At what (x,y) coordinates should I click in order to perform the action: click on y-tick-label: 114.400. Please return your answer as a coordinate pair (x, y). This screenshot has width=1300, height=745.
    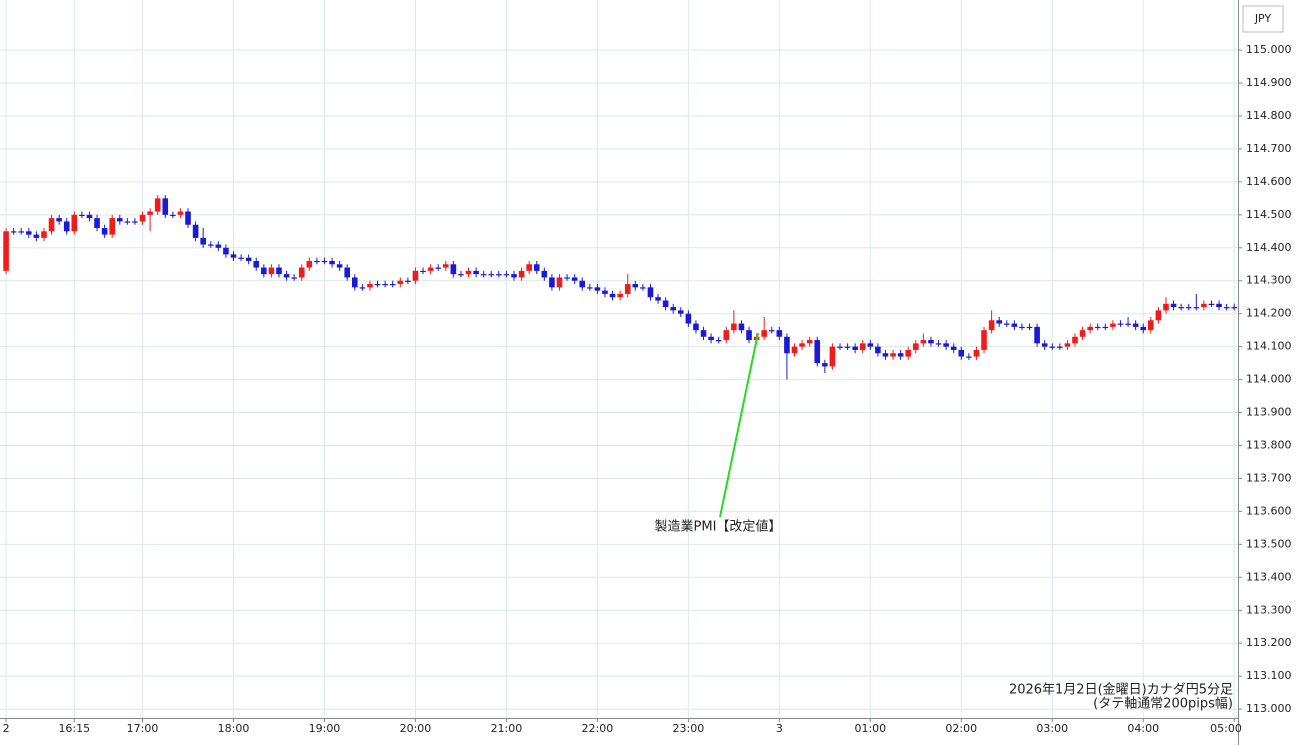
    Looking at the image, I should click on (1269, 247).